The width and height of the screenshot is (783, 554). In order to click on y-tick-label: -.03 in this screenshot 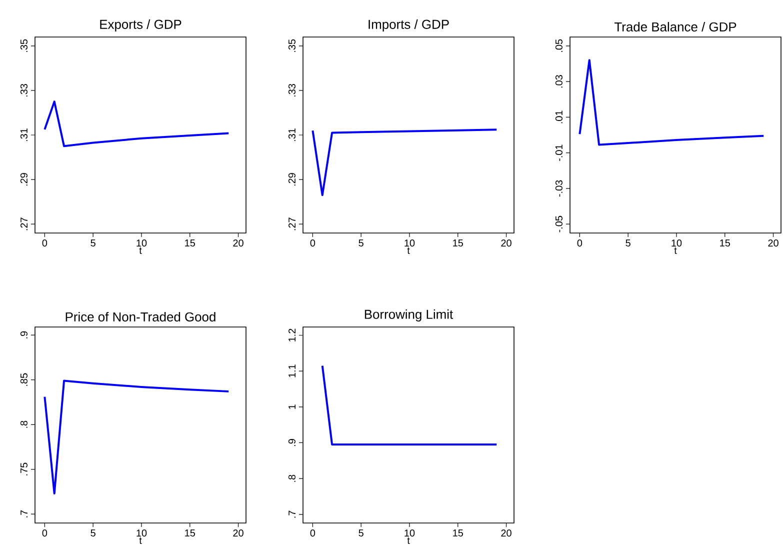, I will do `click(558, 188)`.